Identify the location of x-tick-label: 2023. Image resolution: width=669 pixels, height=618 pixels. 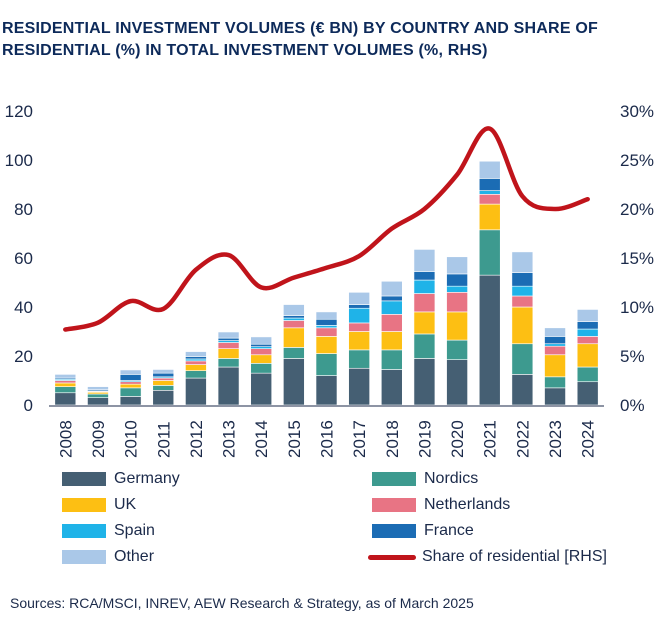
(555, 439).